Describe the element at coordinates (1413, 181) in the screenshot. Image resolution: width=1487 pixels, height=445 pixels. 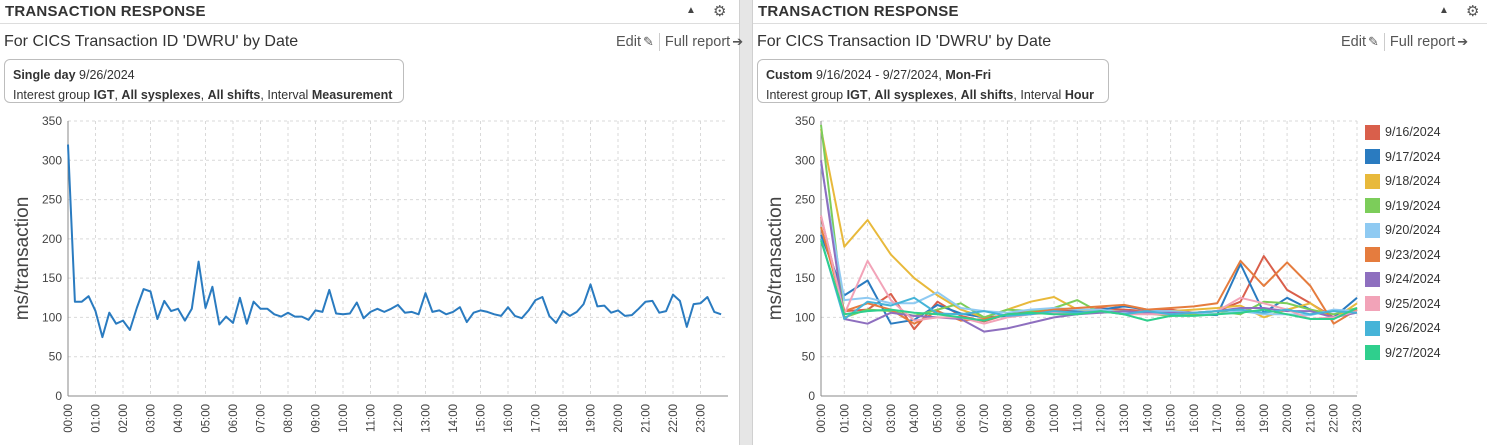
I see `legend-label: 9/18/2024` at that location.